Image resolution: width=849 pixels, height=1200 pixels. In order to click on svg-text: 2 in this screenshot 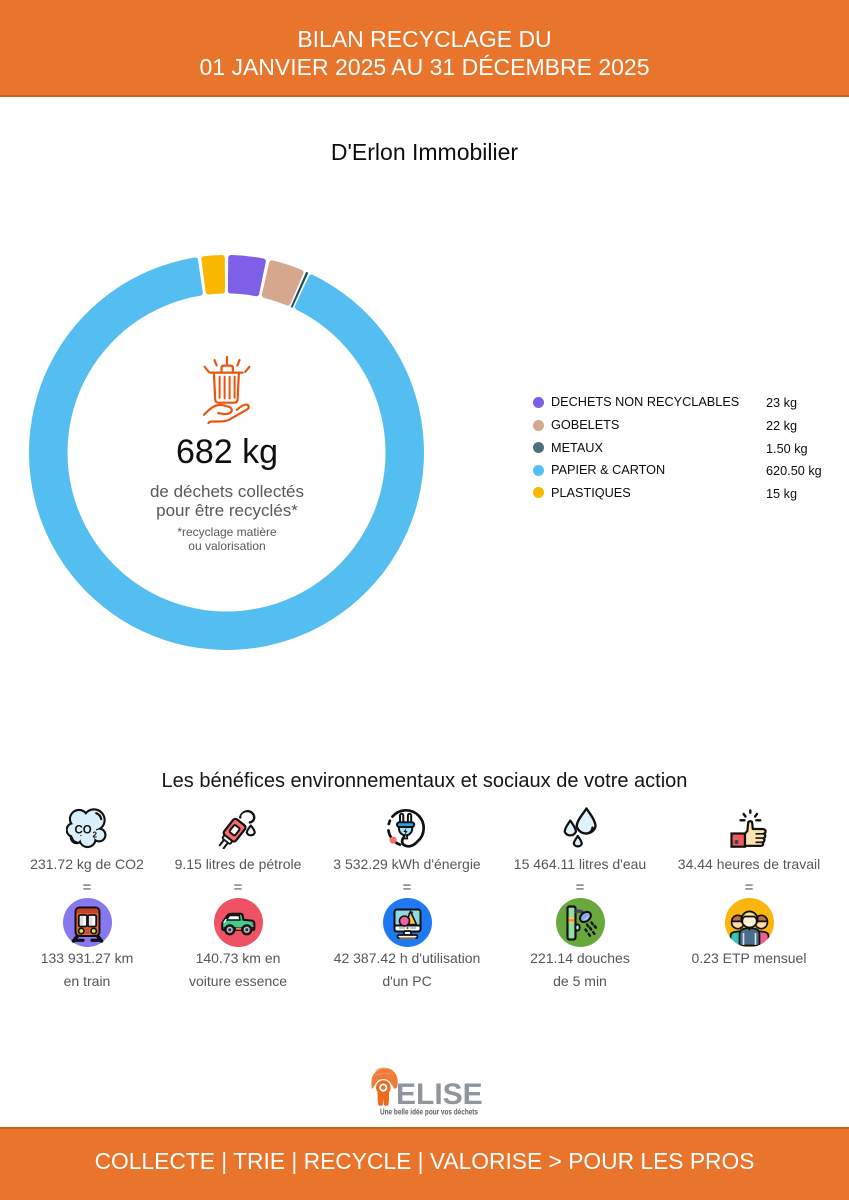, I will do `click(95, 835)`.